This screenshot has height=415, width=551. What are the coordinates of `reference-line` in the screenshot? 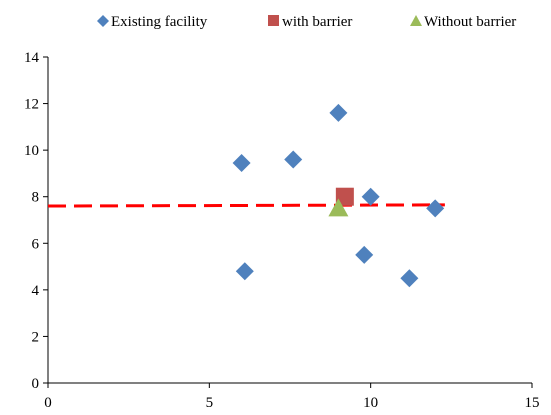 It's located at (246, 205).